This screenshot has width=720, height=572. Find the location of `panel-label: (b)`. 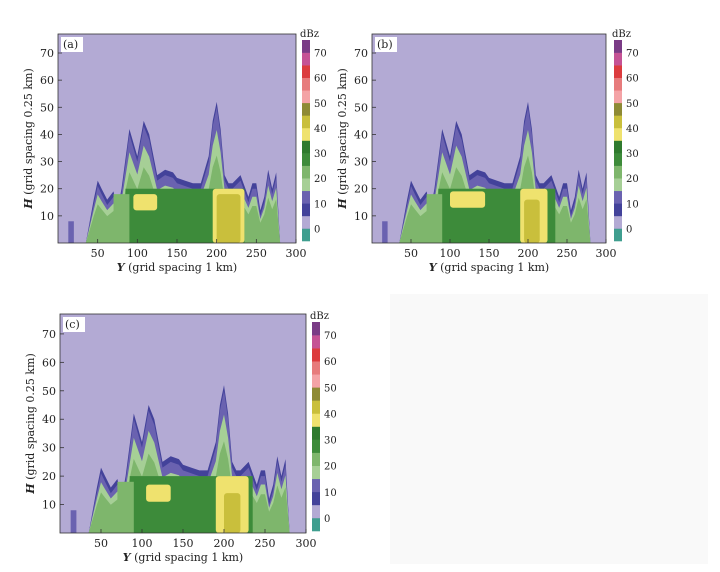

panel-label: (b) is located at coordinates (385, 44).